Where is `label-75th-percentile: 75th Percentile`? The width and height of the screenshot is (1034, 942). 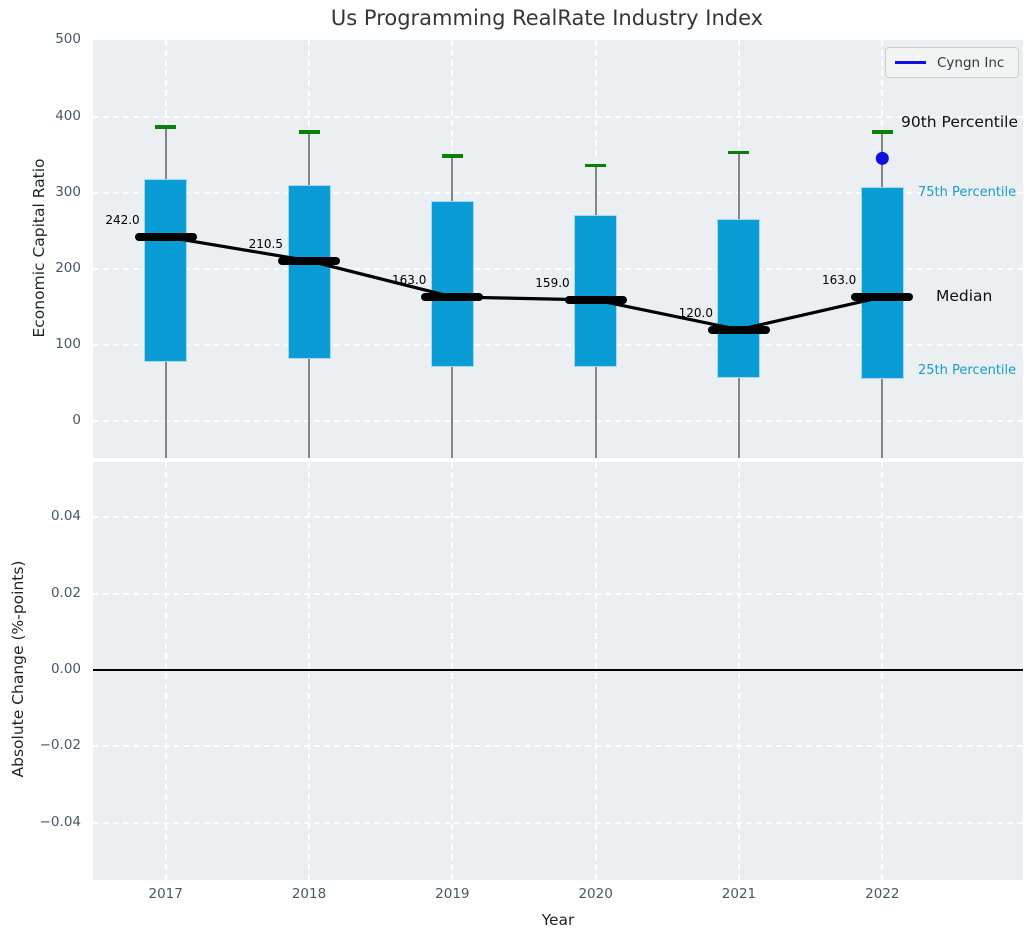 label-75th-percentile: 75th Percentile is located at coordinates (967, 192).